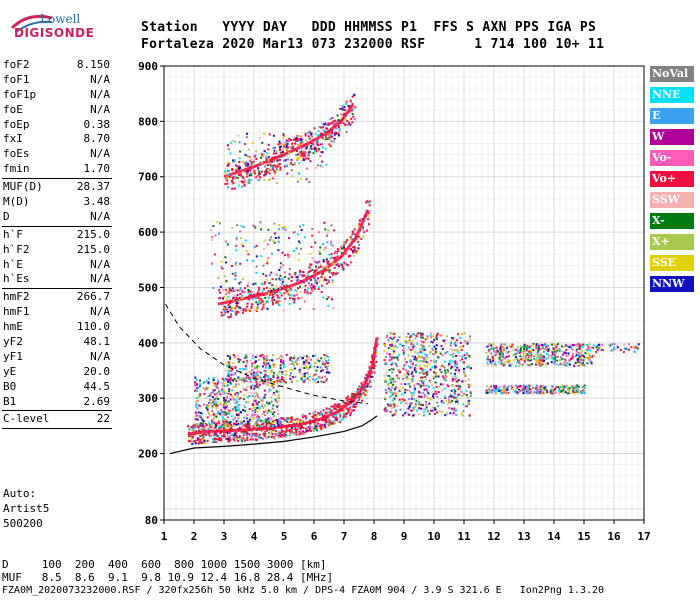 The image size is (700, 600). Describe the element at coordinates (314, 536) in the screenshot. I see `x-tick-label: 6` at that location.